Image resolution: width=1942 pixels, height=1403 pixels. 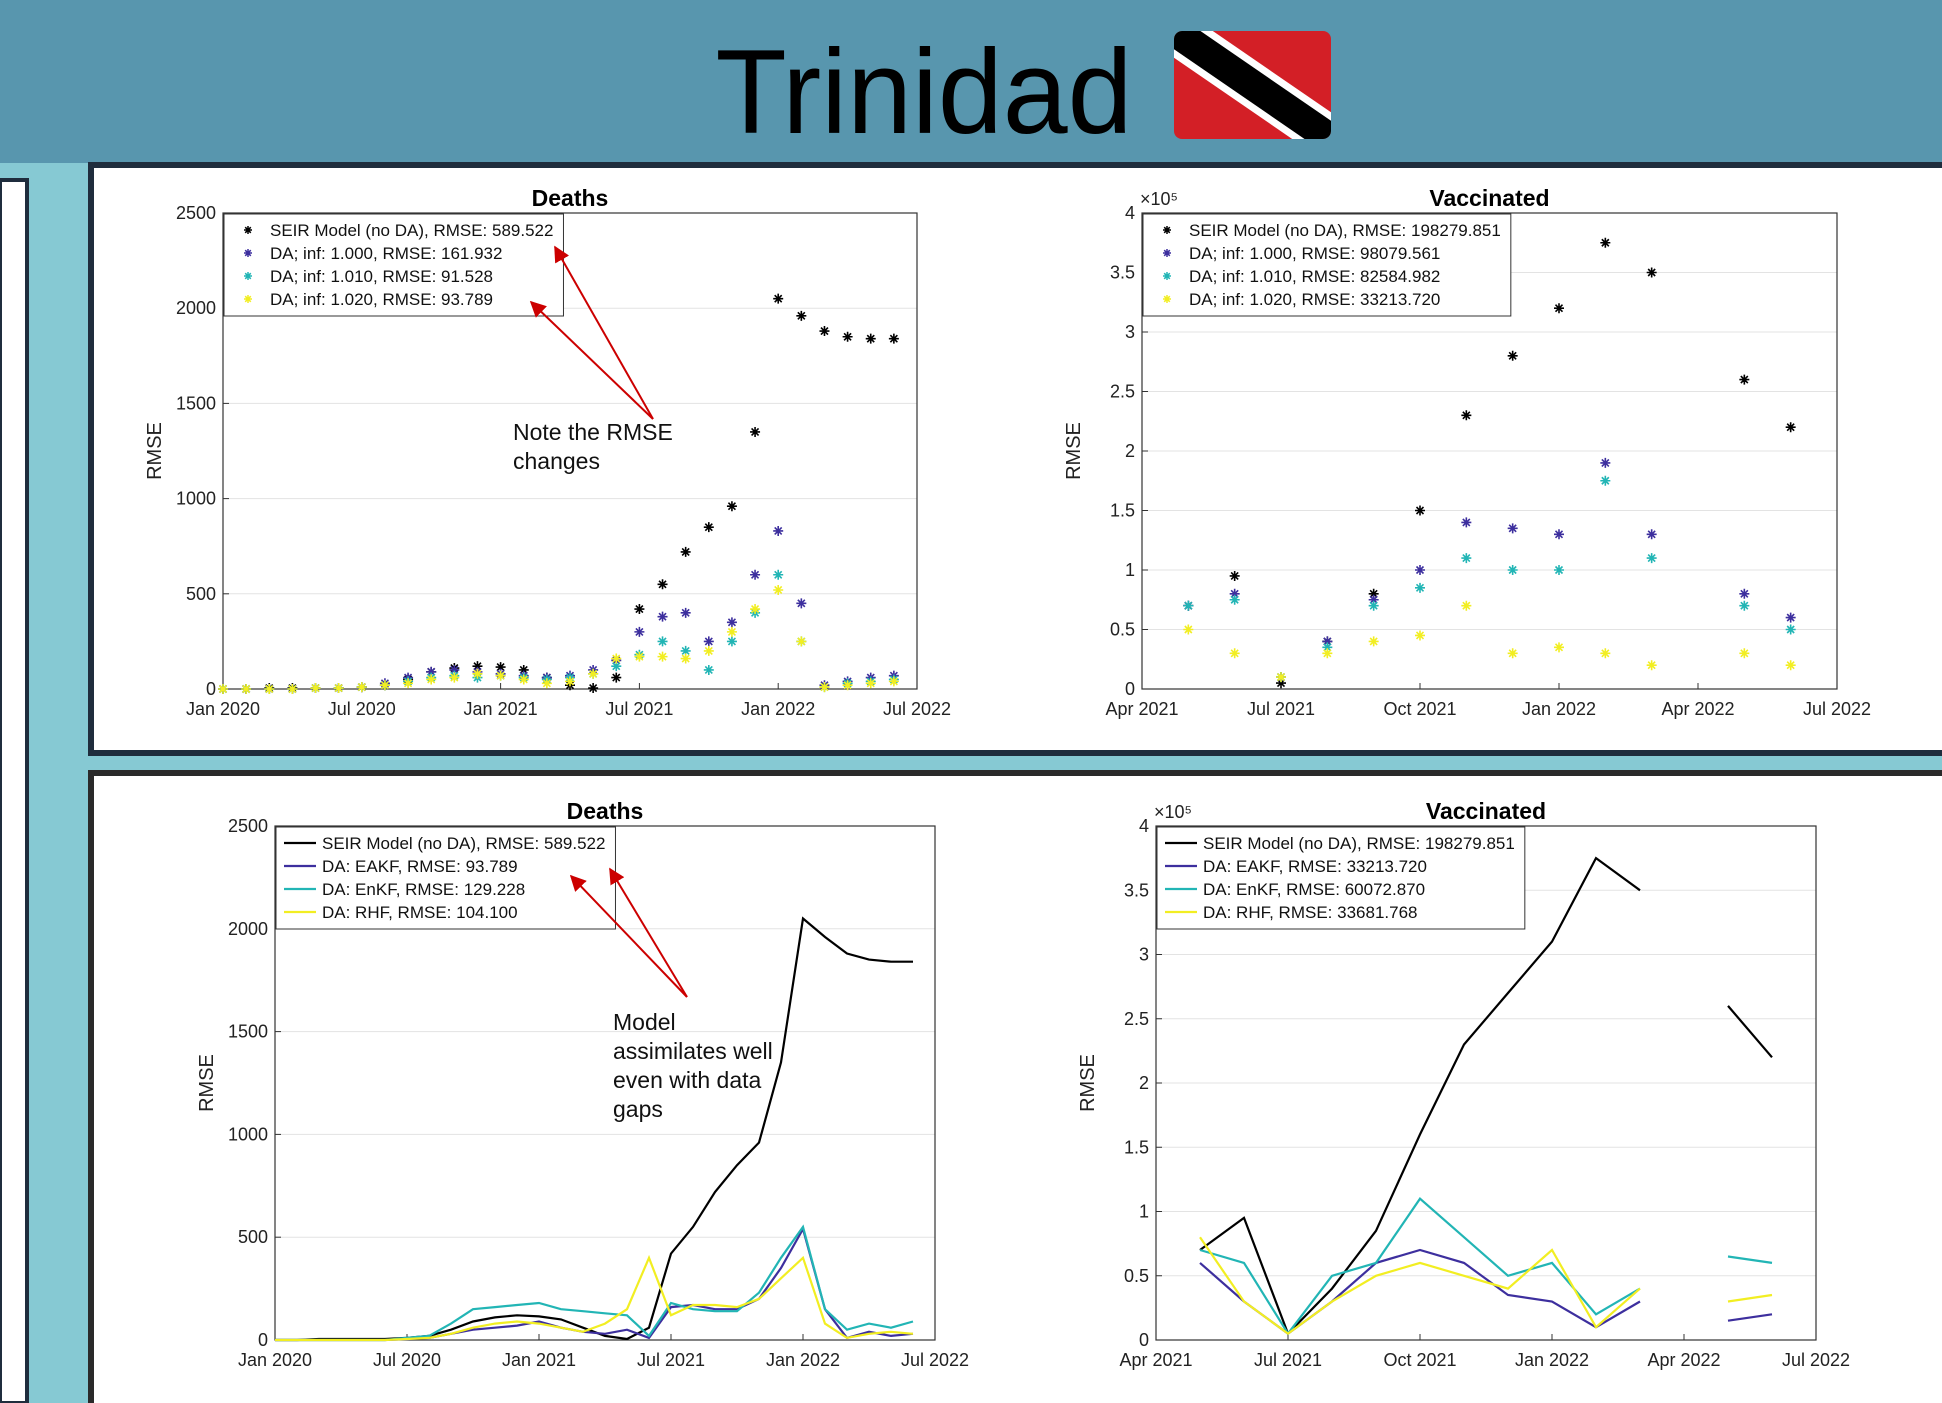 I want to click on legend-label: DA: EAKF, RMSE: 93.789, so click(x=420, y=866).